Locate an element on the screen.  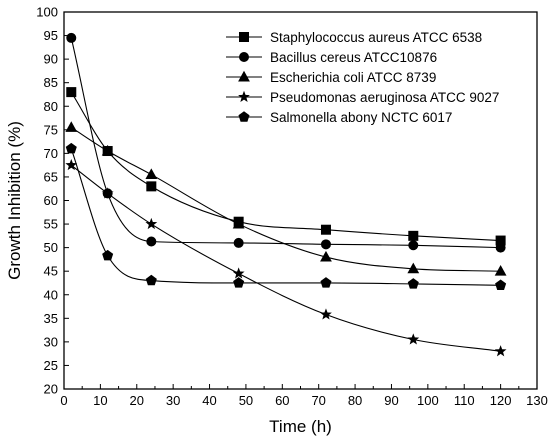
legend-label: Escherichia coli ATCC 8739 is located at coordinates (353, 77).